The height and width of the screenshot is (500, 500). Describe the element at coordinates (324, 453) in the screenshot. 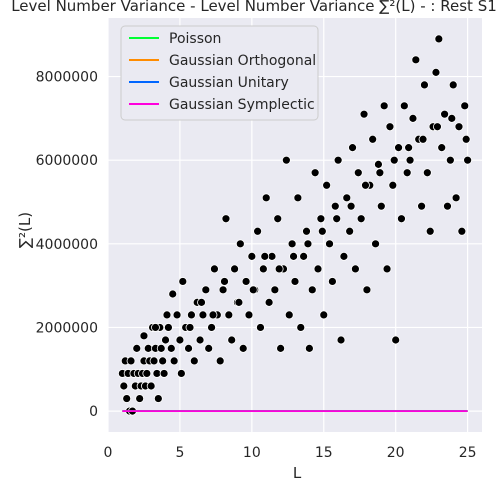

I see `x-tick-label: 15` at that location.